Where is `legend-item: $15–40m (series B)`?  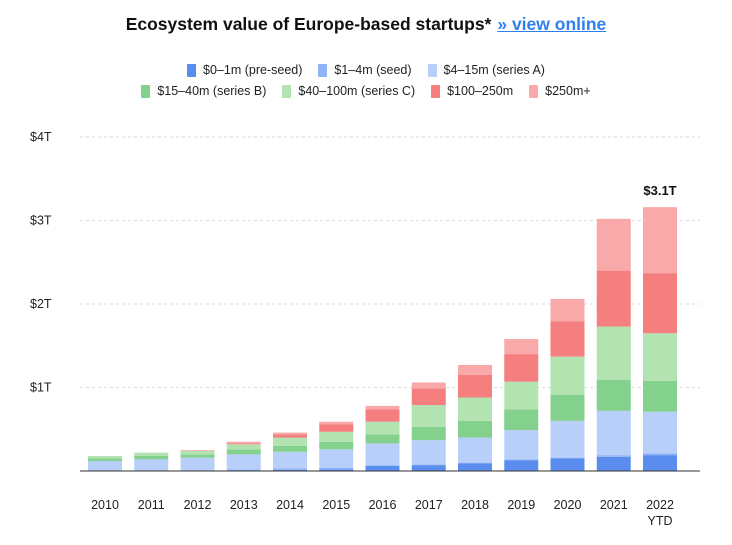 legend-item: $15–40m (series B) is located at coordinates (203, 91).